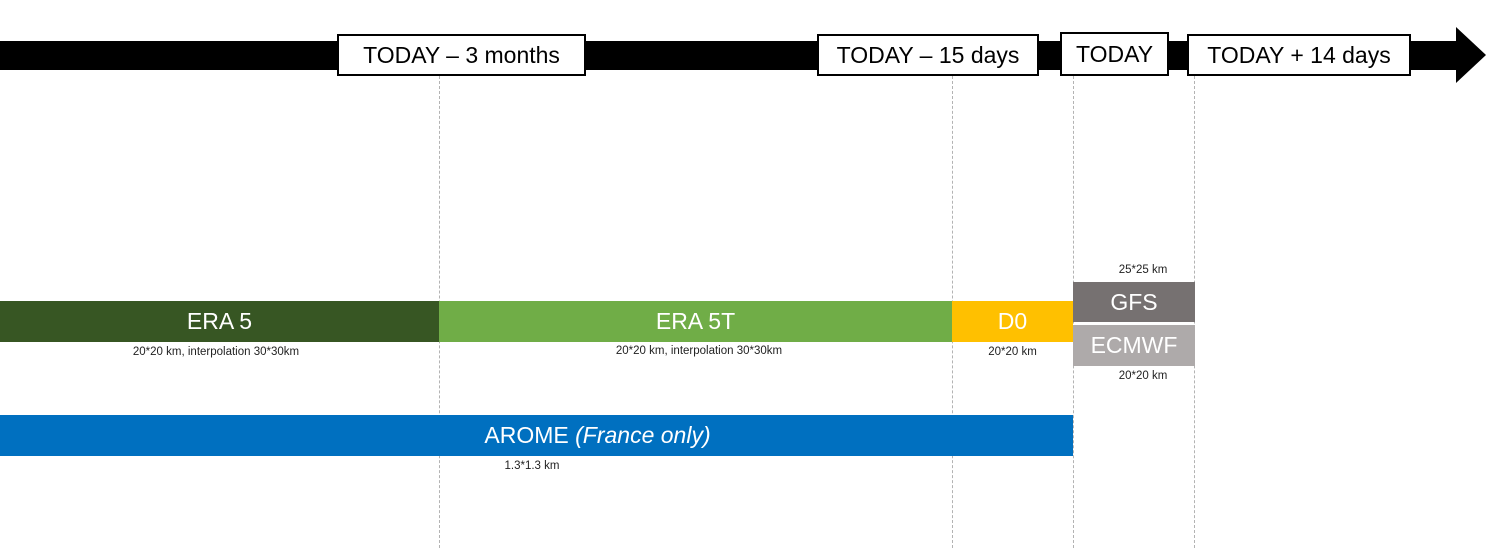  I want to click on label-today-minus-3-months: TODAY – 3 months, so click(461, 55).